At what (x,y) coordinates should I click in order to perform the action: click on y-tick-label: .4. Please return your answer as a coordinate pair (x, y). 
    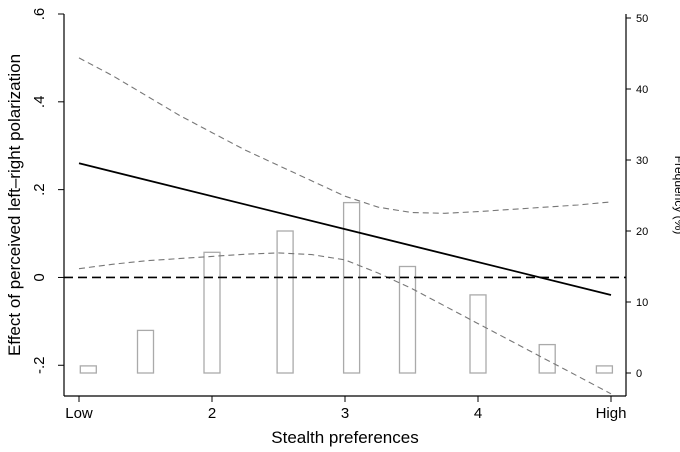
    Looking at the image, I should click on (39, 102).